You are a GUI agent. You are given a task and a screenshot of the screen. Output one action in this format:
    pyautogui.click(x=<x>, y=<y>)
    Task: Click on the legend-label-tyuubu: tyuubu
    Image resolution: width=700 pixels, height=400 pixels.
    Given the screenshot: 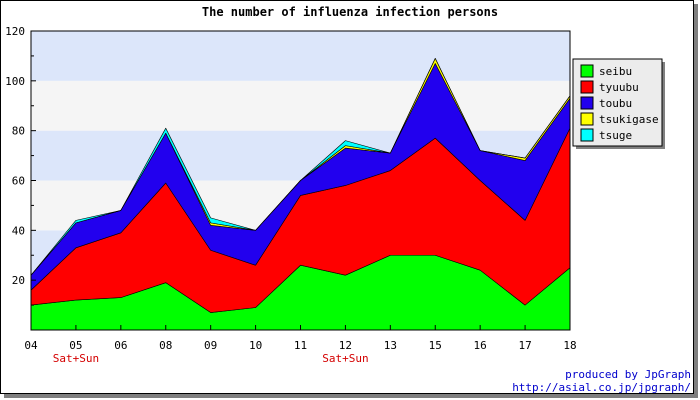 What is the action you would take?
    pyautogui.click(x=619, y=87)
    